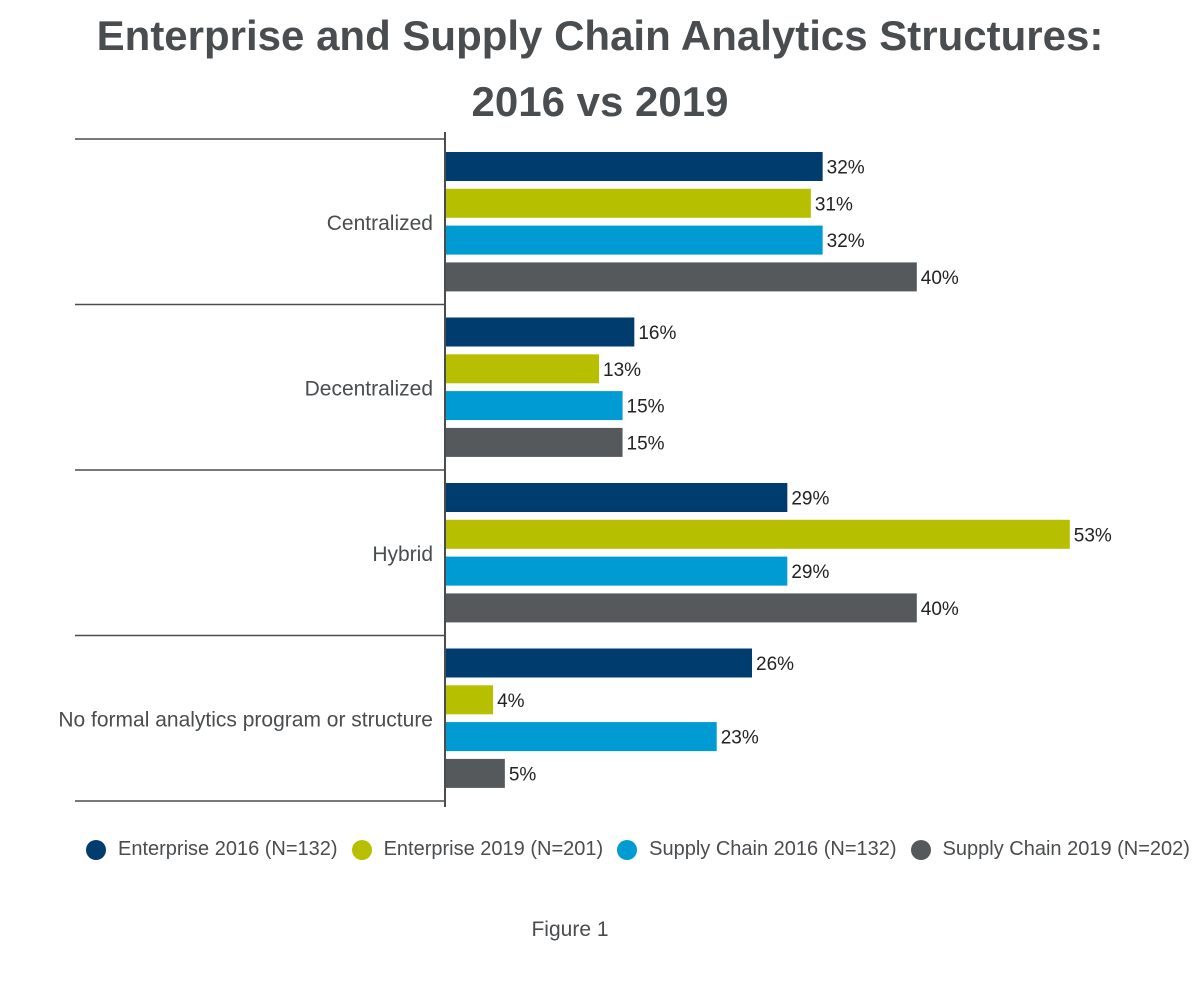  I want to click on value-label-hybrid-enterprise-2019-n-201: 53%, so click(1093, 535).